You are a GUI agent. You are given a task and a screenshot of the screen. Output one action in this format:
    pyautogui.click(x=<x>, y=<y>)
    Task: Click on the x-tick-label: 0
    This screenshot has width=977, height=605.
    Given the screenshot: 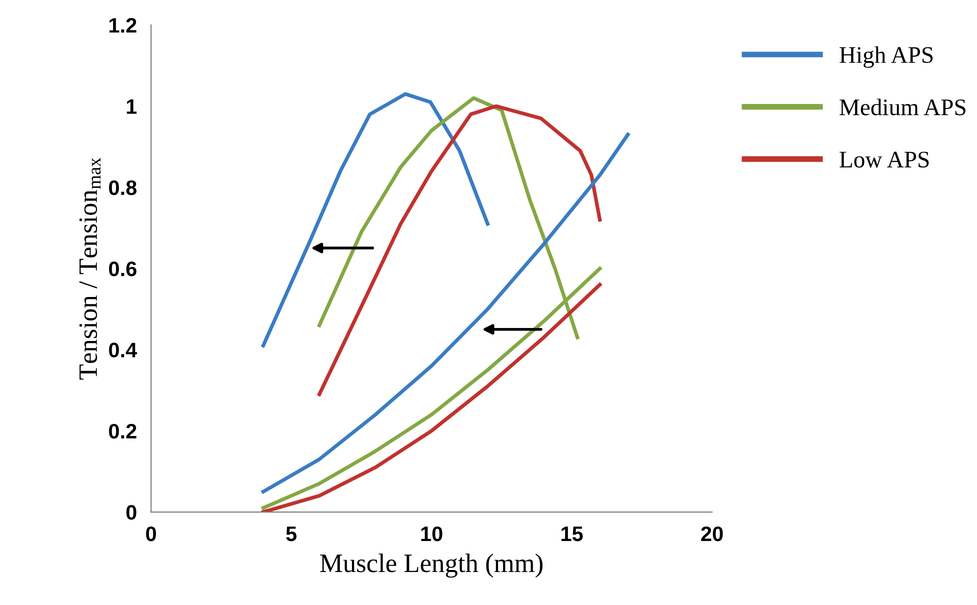 What is the action you would take?
    pyautogui.click(x=151, y=534)
    